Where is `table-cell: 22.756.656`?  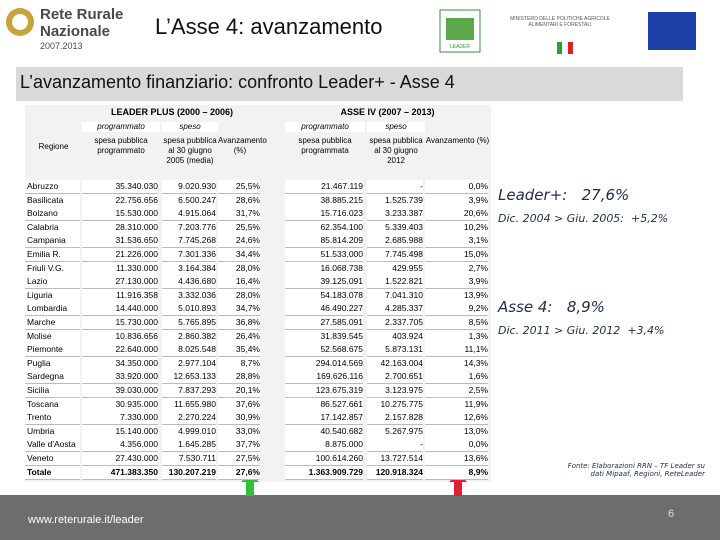 table-cell: 22.756.656 is located at coordinates (120, 200).